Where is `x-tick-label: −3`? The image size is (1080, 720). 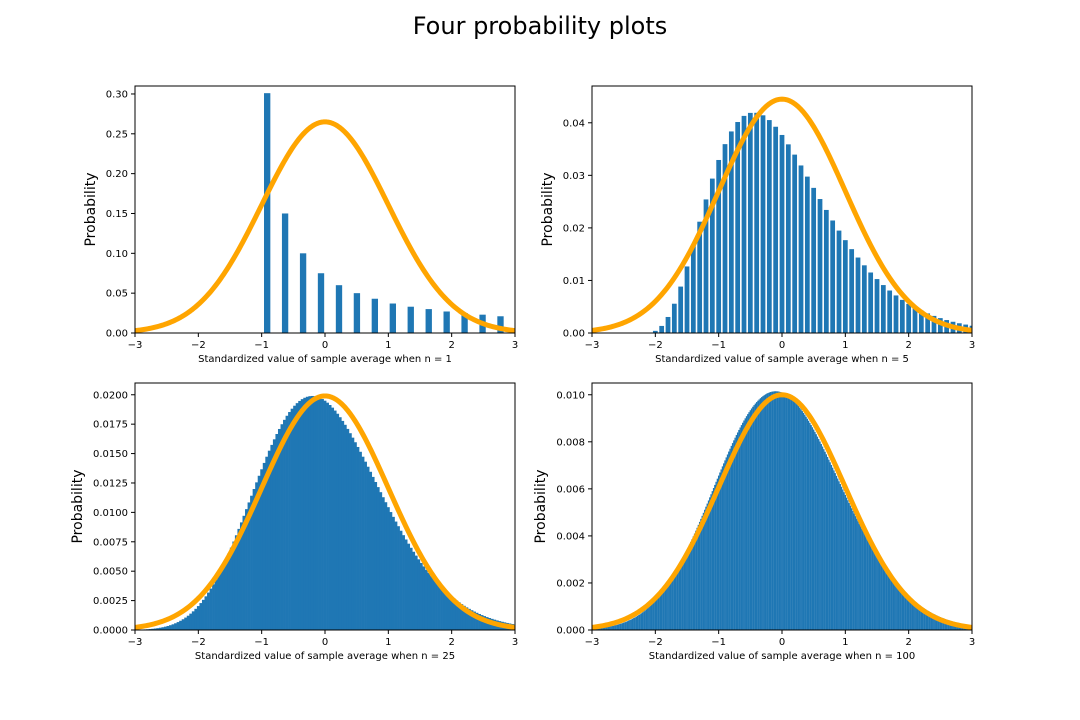
x-tick-label: −3 is located at coordinates (135, 345).